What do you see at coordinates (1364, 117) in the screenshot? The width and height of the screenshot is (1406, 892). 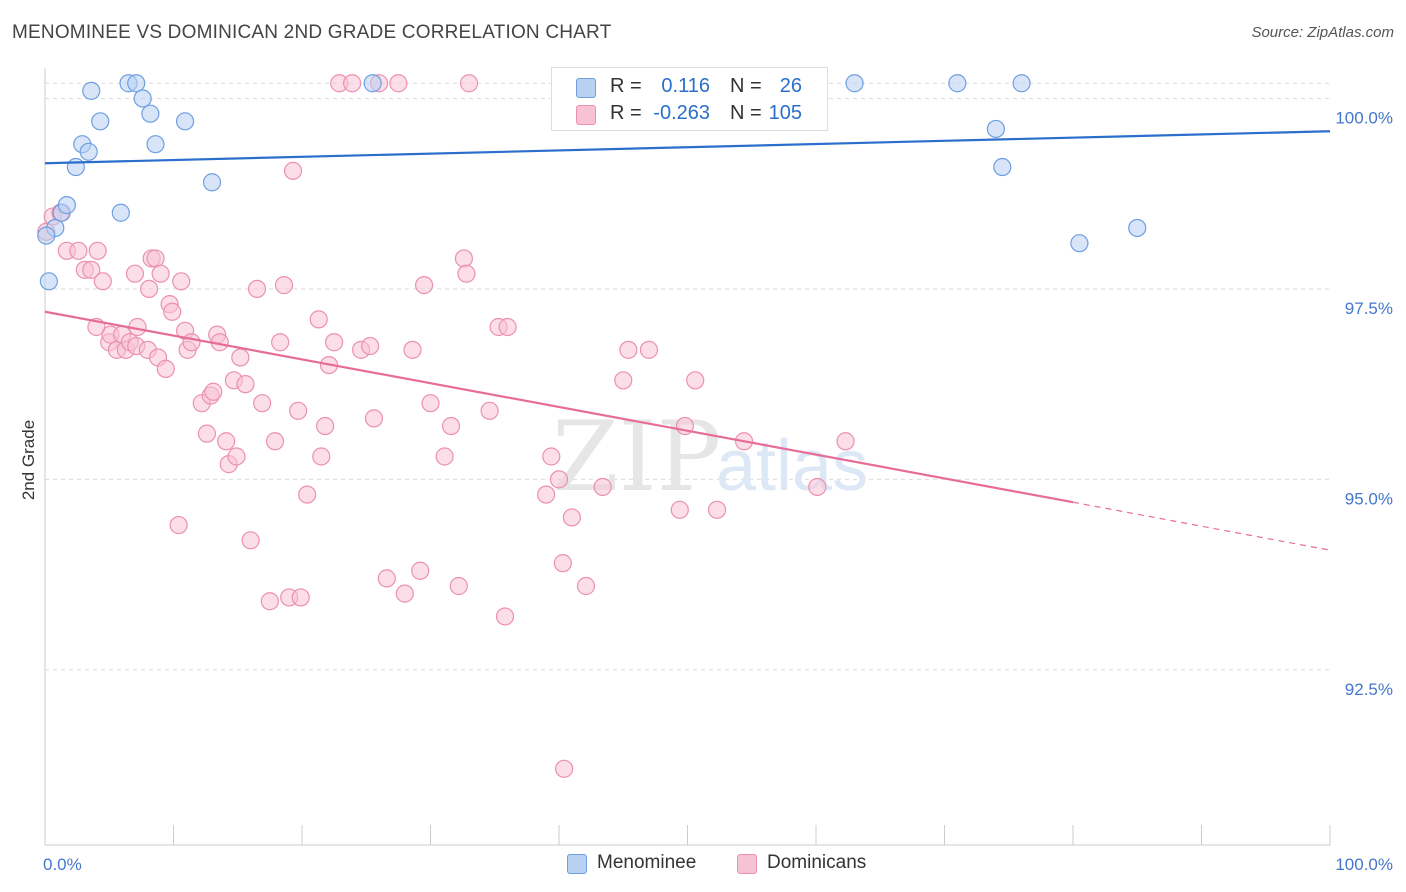 I see `y-tick-label: 100.0%` at bounding box center [1364, 117].